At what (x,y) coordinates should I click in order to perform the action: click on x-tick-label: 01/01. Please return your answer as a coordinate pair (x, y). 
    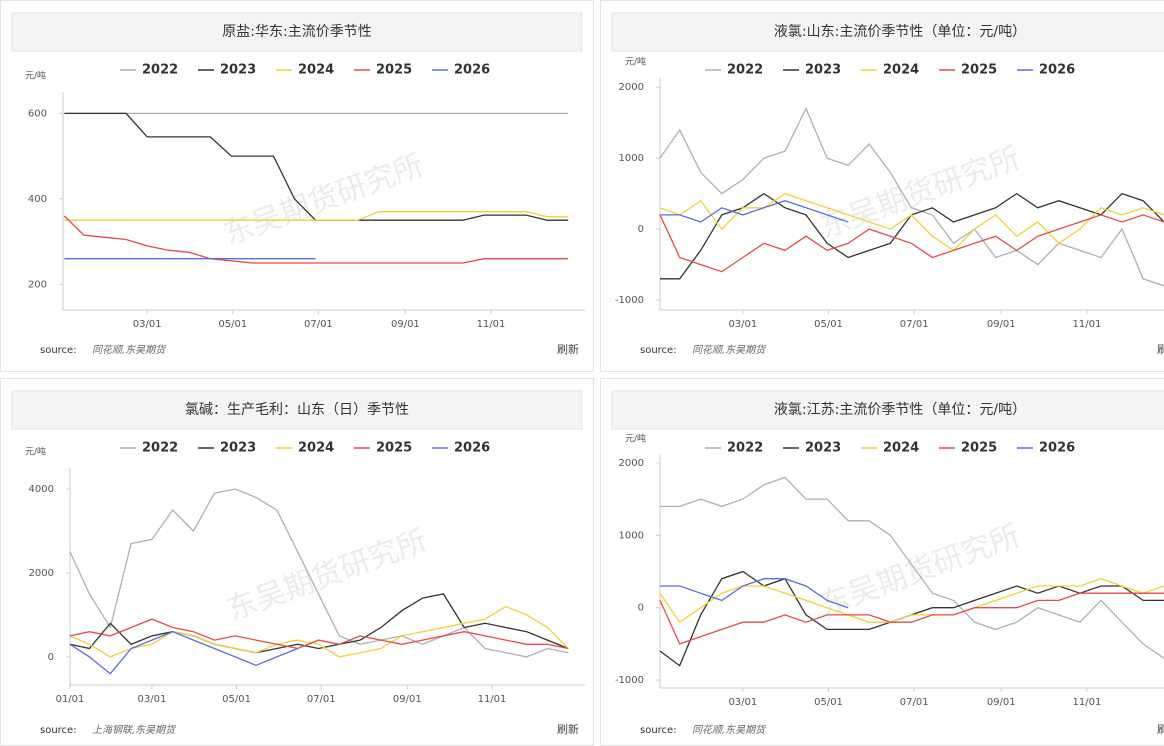
    Looking at the image, I should click on (70, 699).